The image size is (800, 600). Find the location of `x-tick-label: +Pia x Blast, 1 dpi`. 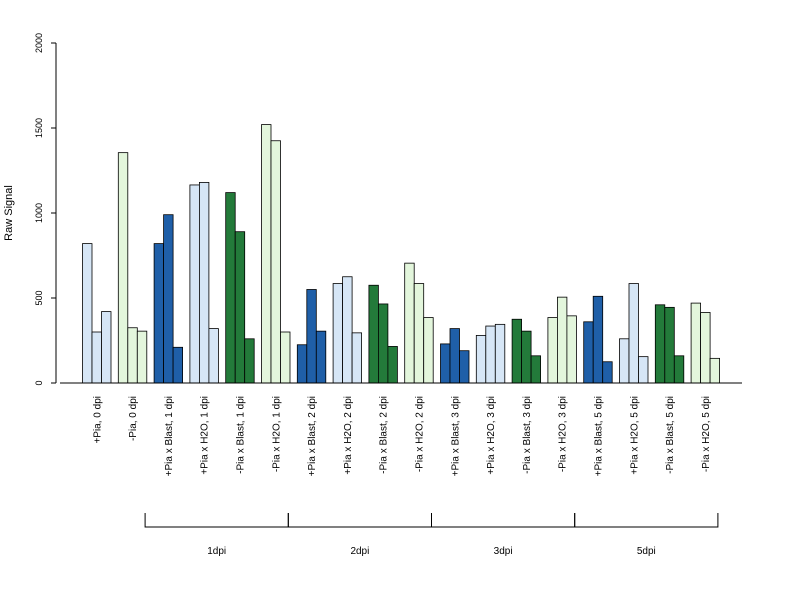

x-tick-label: +Pia x Blast, 1 dpi is located at coordinates (169, 436).